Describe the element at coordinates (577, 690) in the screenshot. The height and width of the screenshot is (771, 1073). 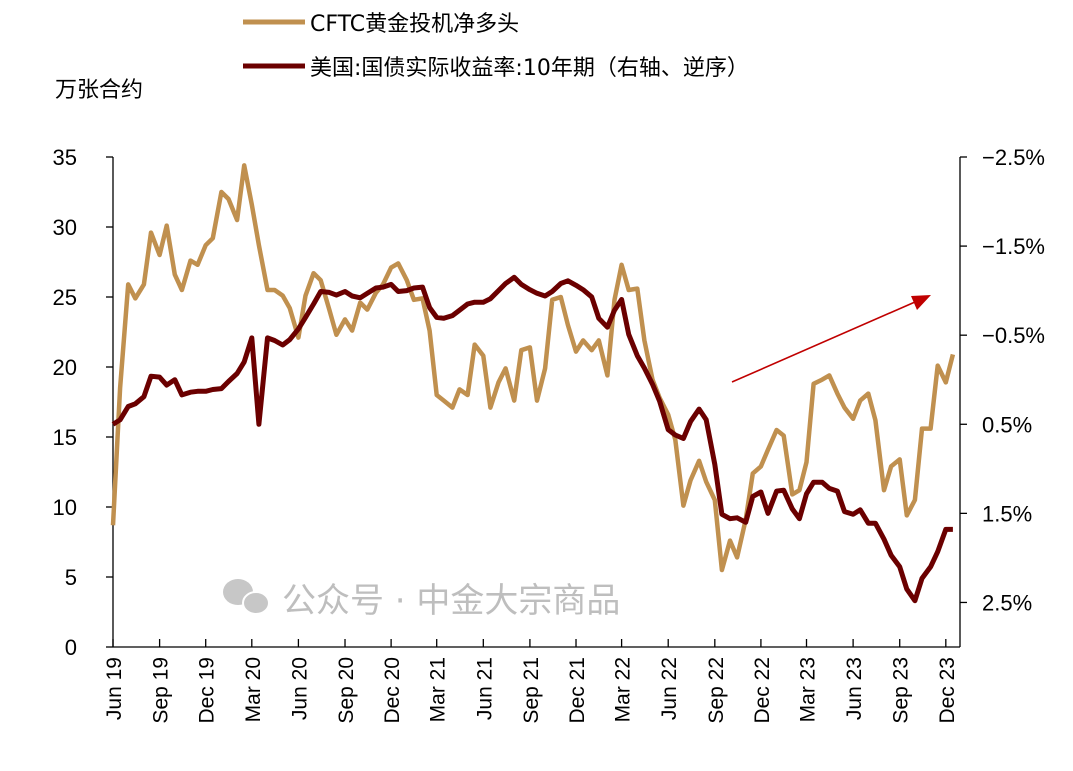
I see `x-tick-label: Dec 21` at that location.